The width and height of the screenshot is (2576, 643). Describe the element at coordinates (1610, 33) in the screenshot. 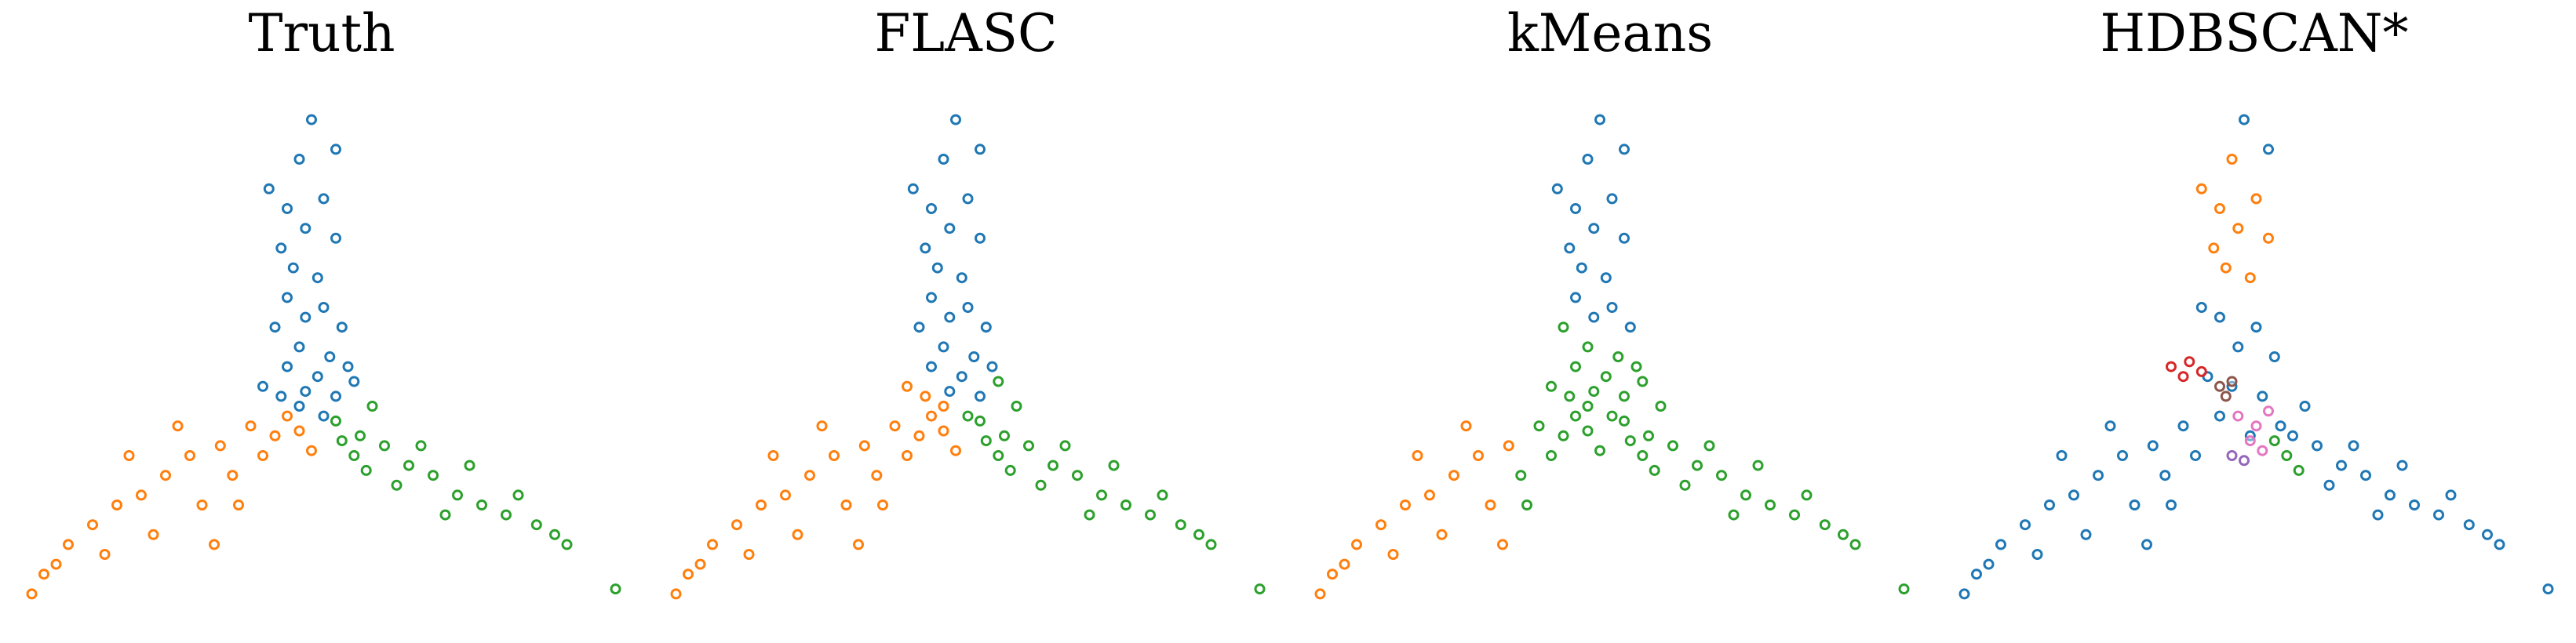

I see `panel-title: kMeans` at that location.